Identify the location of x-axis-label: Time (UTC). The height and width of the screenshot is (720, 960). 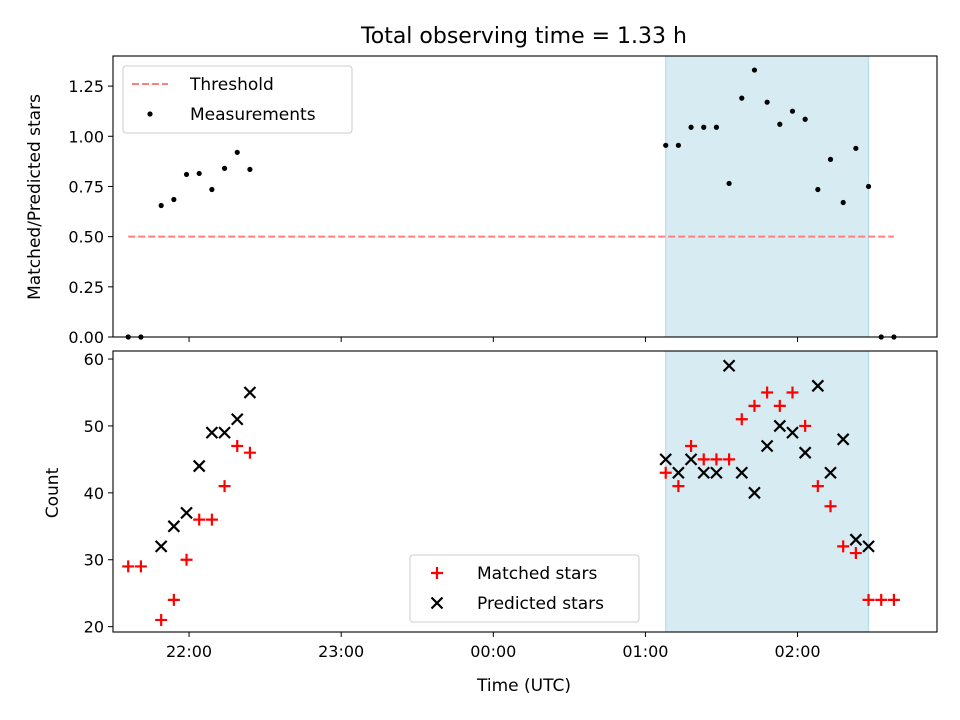
(523, 686).